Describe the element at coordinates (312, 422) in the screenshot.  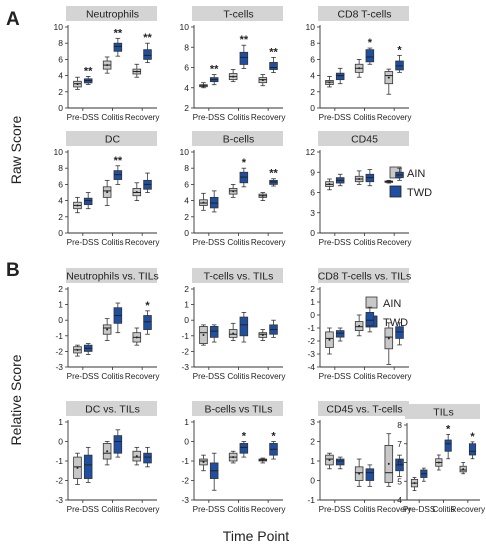
I see `y-tick-label: 3` at that location.